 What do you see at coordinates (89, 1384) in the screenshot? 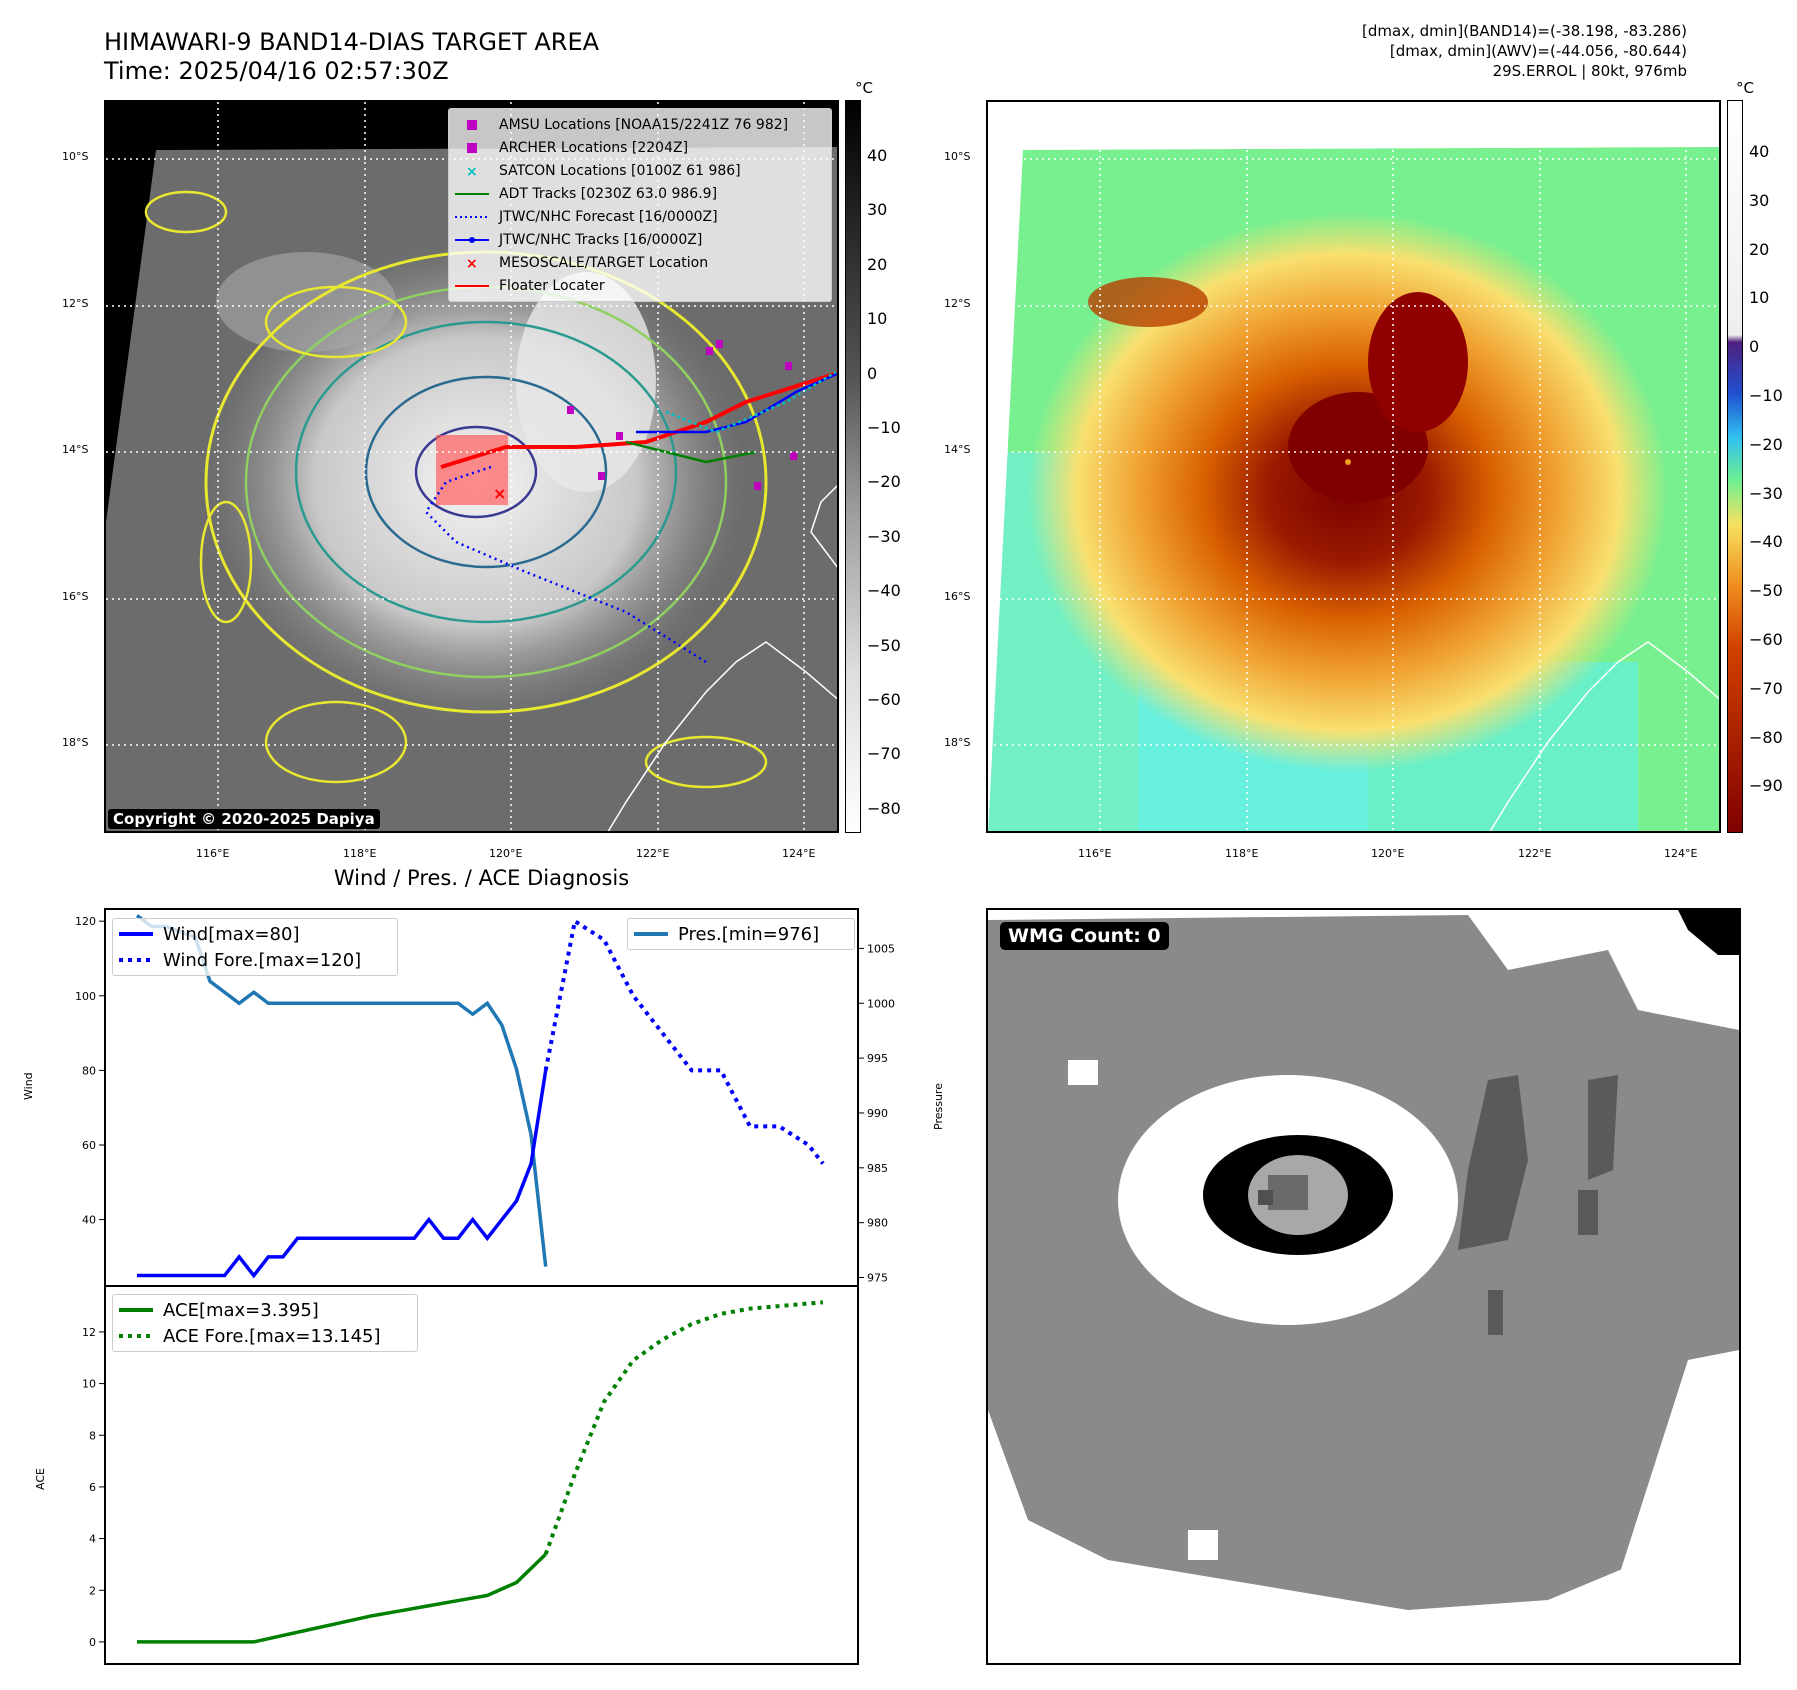
I see `ace-ytick-label: 10` at bounding box center [89, 1384].